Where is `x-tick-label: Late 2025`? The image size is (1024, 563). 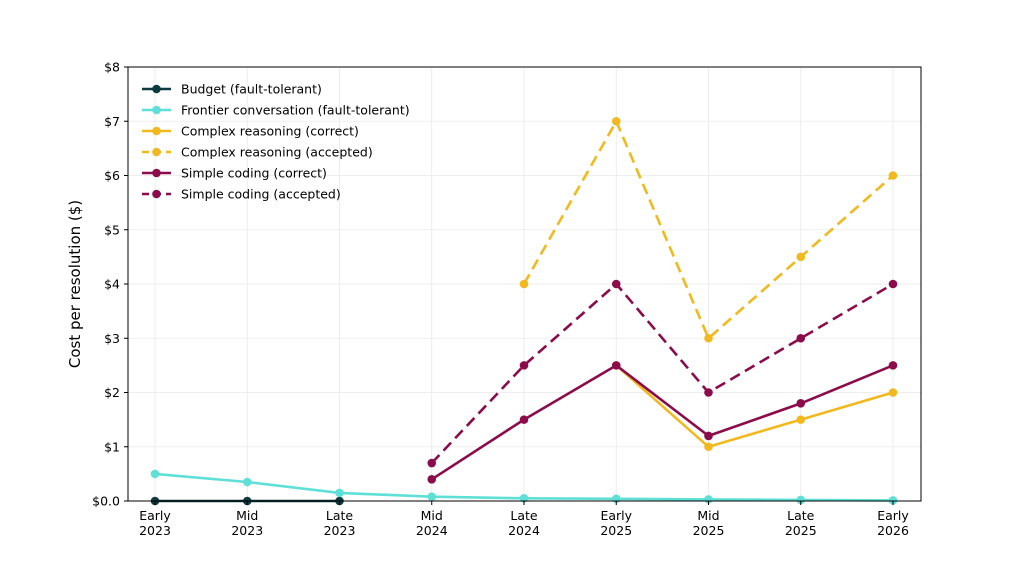
x-tick-label: Late 2025 is located at coordinates (801, 523).